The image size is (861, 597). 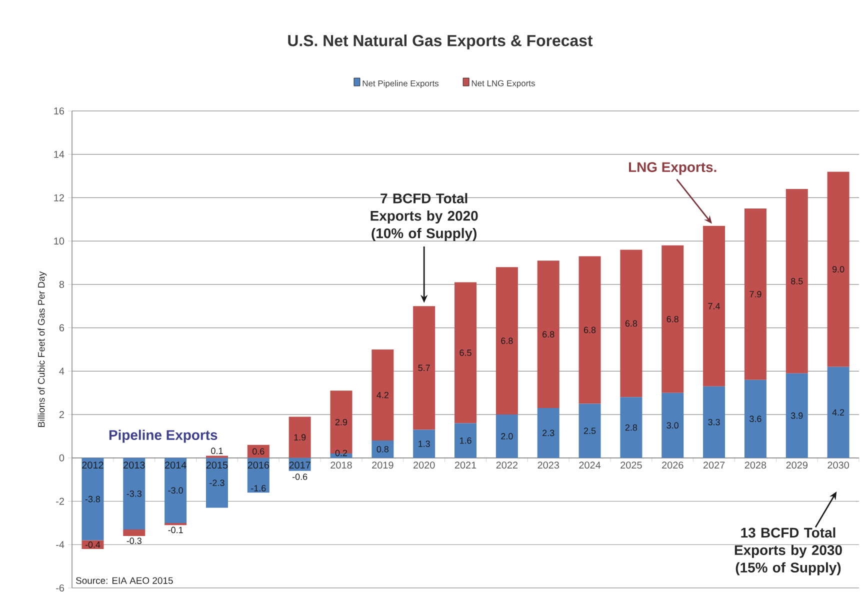 I want to click on data-label: 0.8, so click(x=382, y=449).